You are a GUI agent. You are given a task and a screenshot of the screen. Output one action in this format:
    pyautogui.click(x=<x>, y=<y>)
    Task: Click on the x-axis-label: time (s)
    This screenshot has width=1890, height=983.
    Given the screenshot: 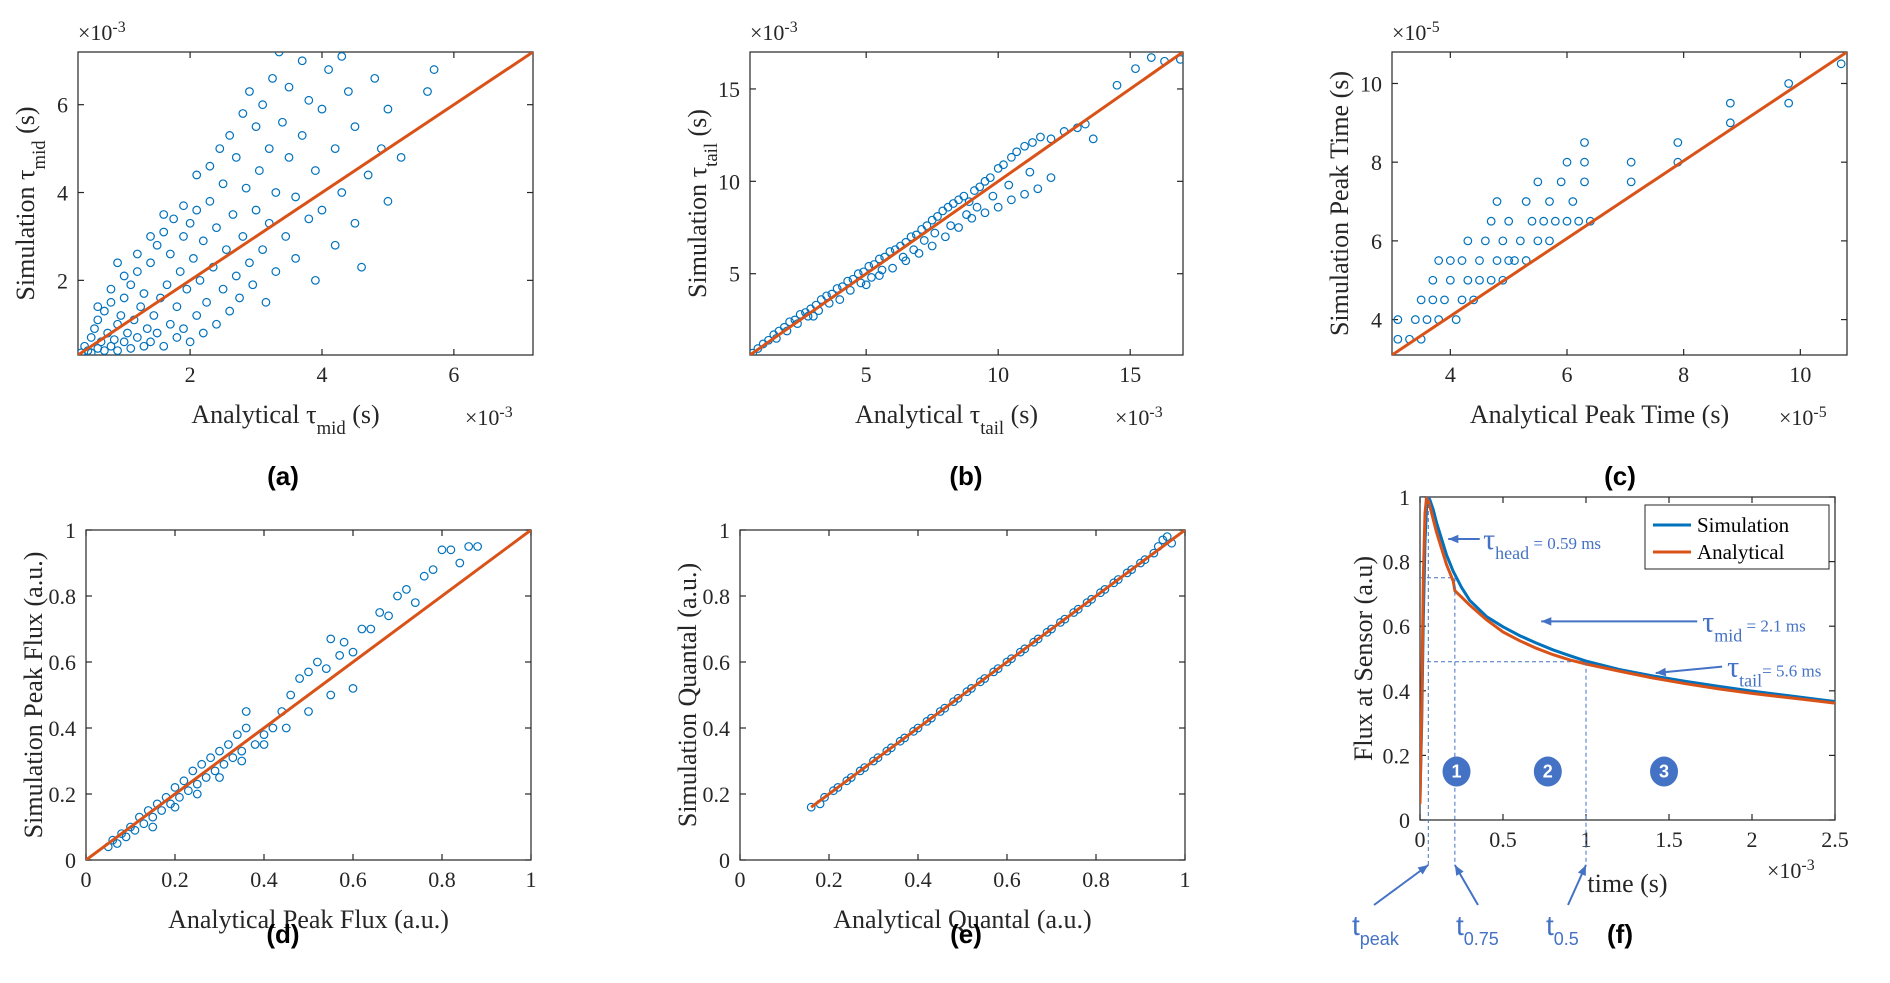 What is the action you would take?
    pyautogui.click(x=1627, y=883)
    